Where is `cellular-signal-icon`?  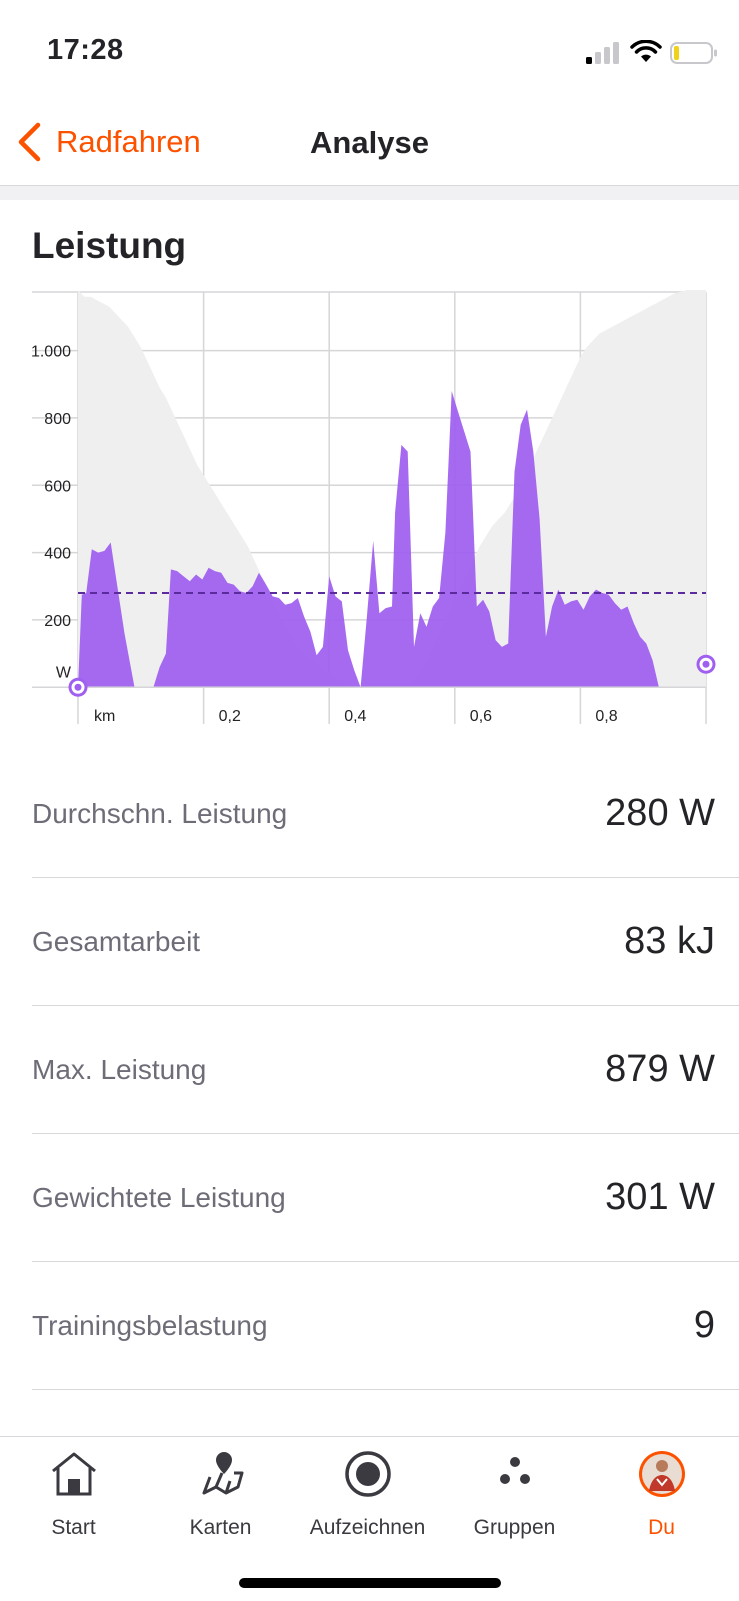 cellular-signal-icon is located at coordinates (602, 53).